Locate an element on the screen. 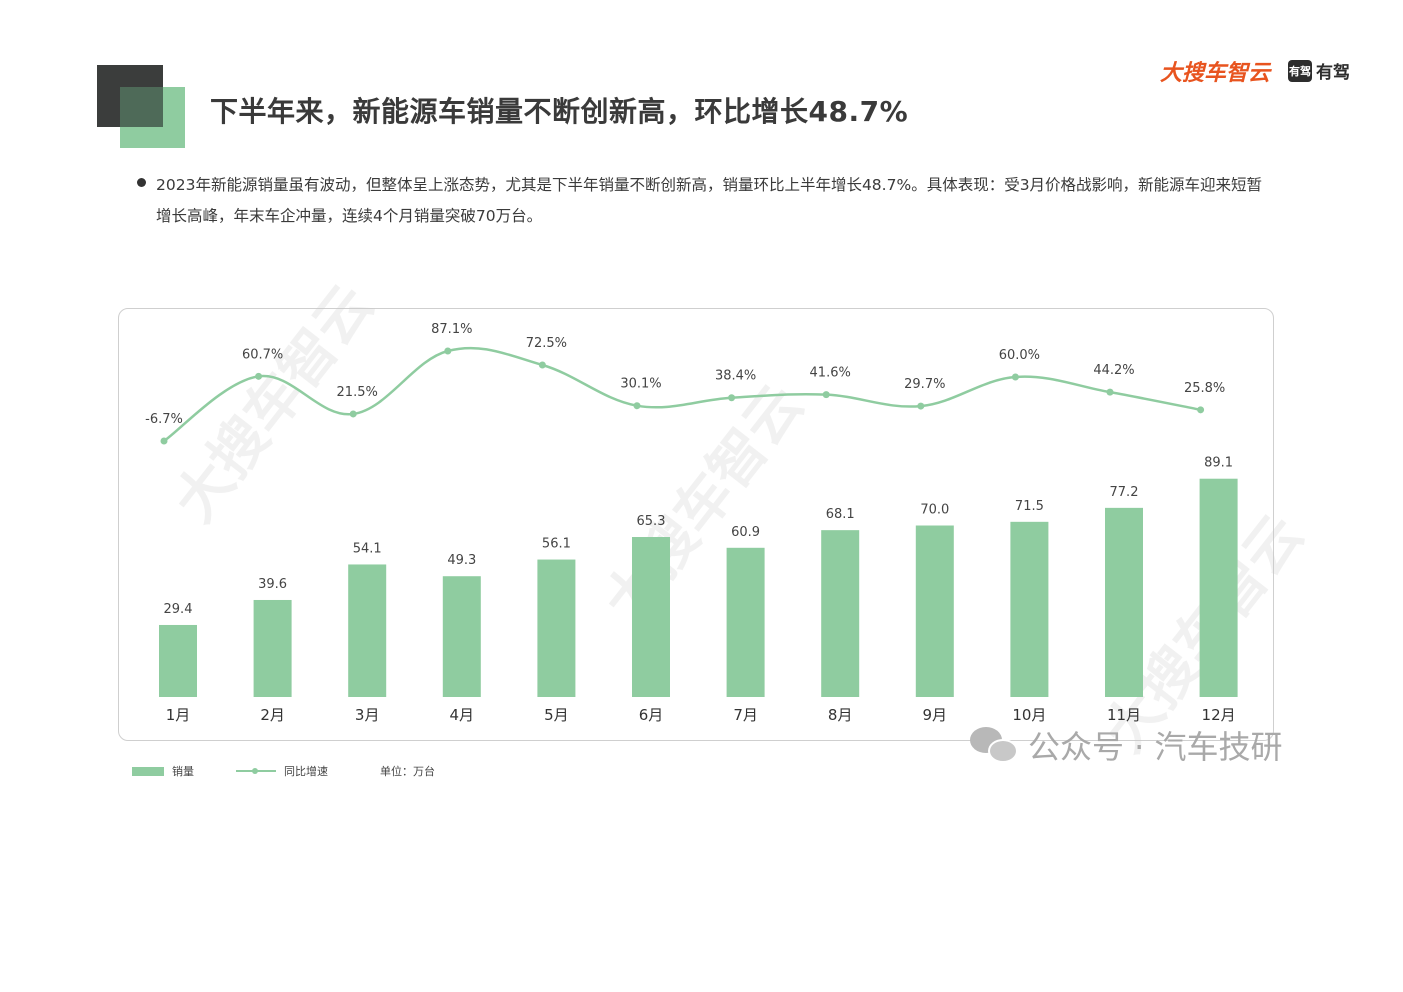 The height and width of the screenshot is (992, 1403). unit-label: 单位：万台 is located at coordinates (407, 771).